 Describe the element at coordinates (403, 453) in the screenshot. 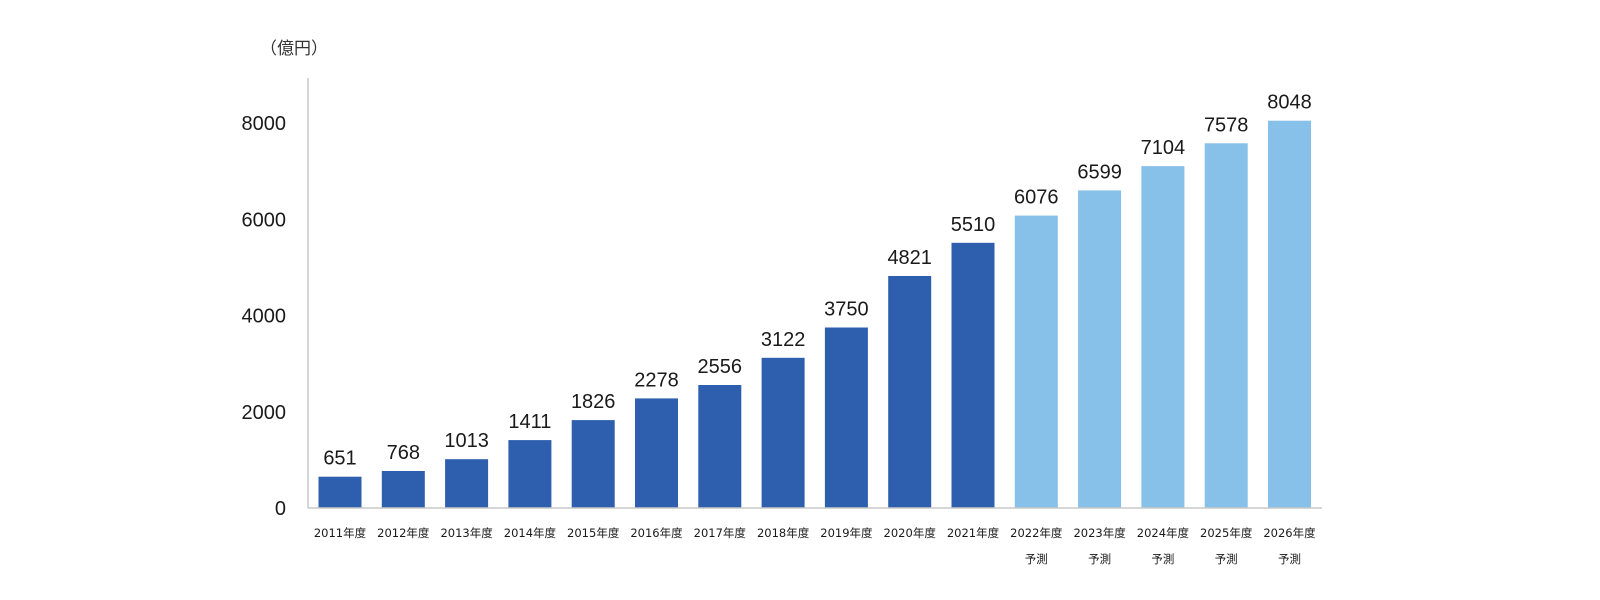

I see `bar-value-label: 768` at that location.